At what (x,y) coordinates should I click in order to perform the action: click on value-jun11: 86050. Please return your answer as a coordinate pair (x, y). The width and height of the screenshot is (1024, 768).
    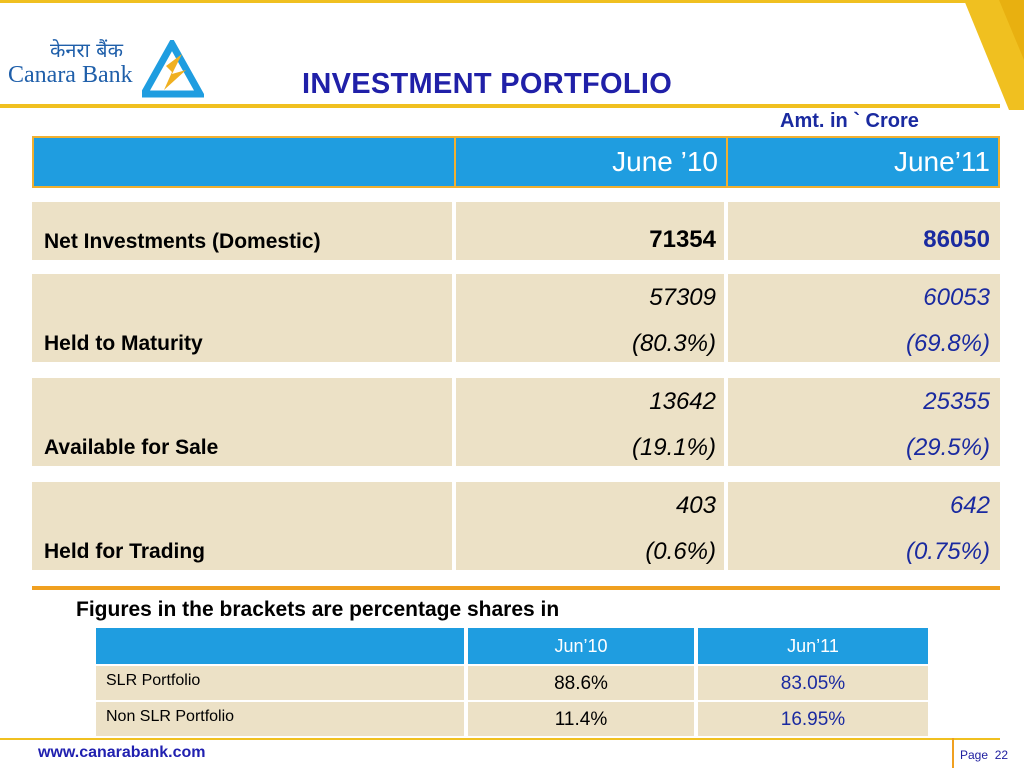
    Looking at the image, I should click on (956, 239).